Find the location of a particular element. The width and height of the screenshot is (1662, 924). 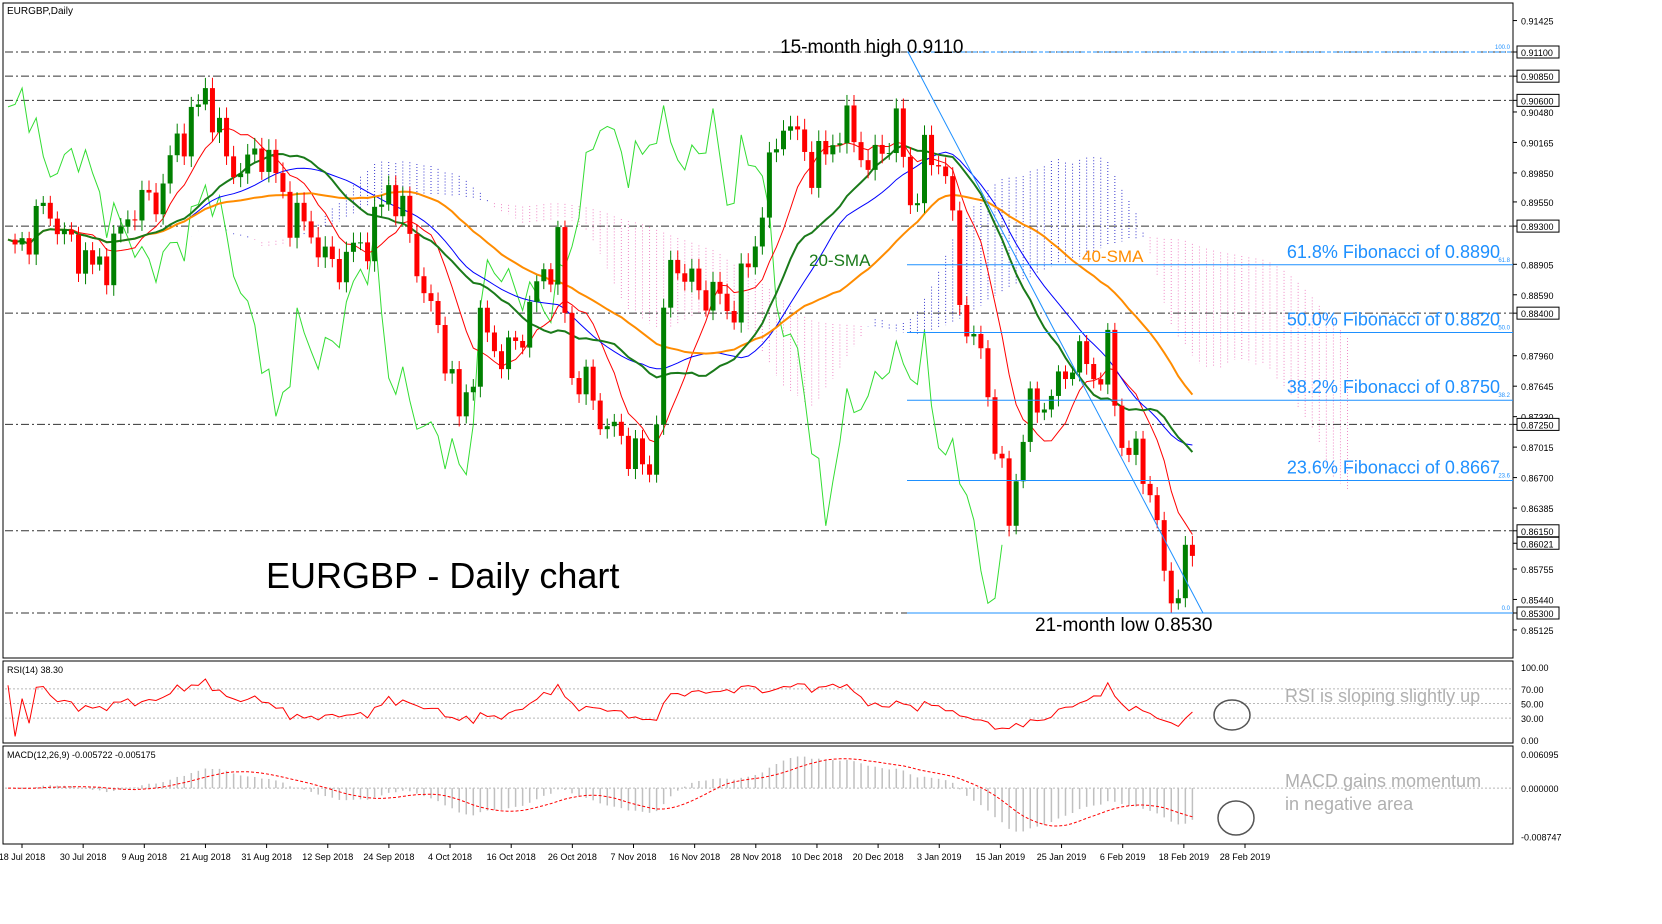

price-tick-label: 0.85300 is located at coordinates (1537, 614).